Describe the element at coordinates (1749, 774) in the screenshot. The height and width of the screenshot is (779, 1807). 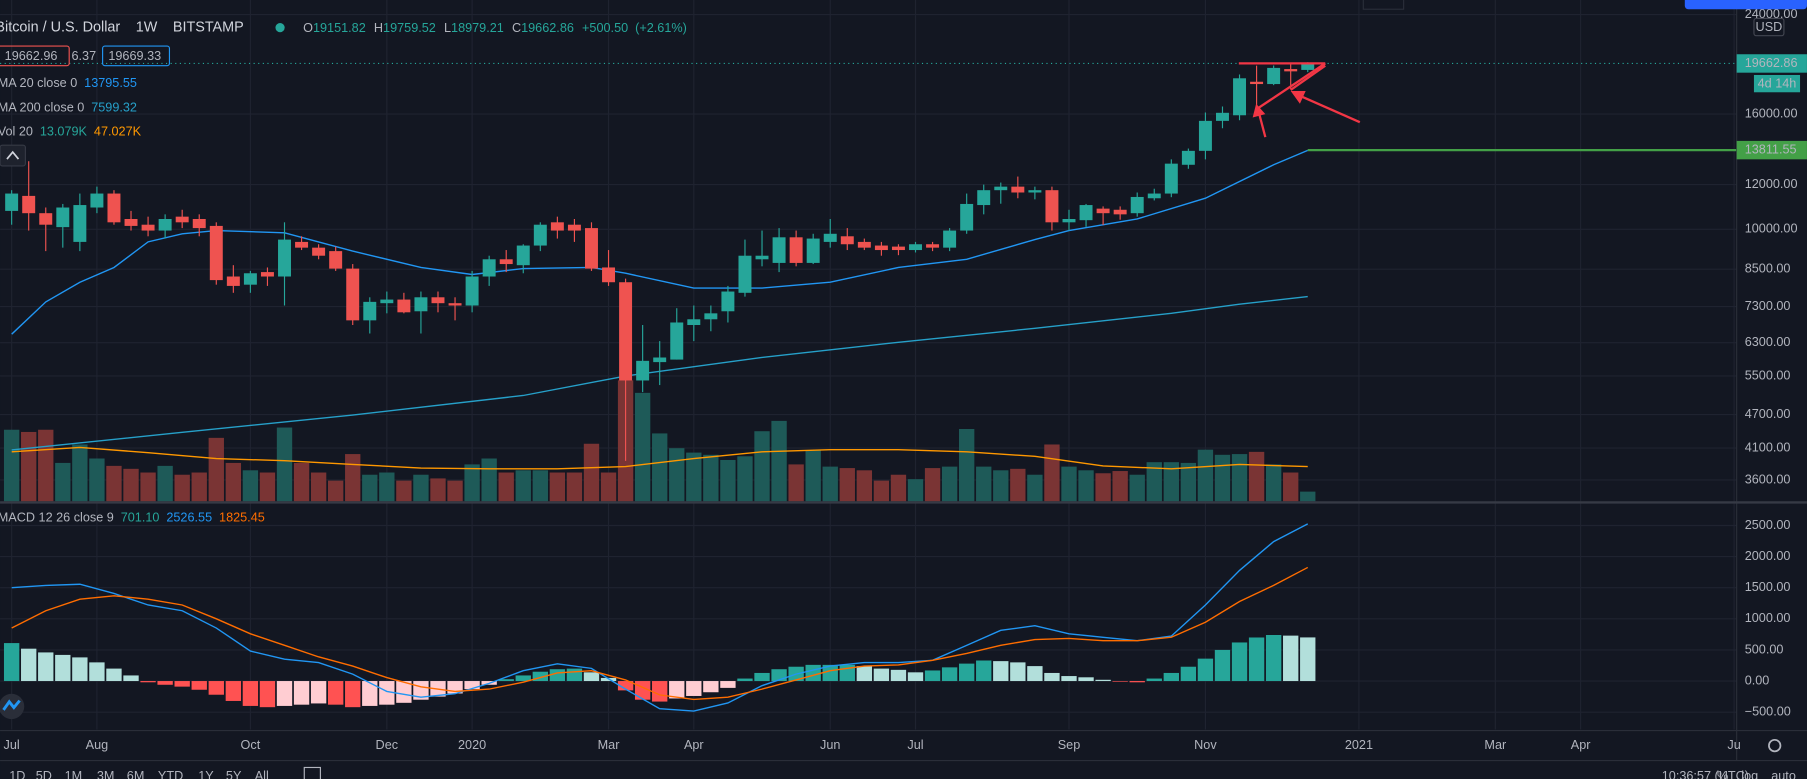
I see `scale-button: log` at that location.